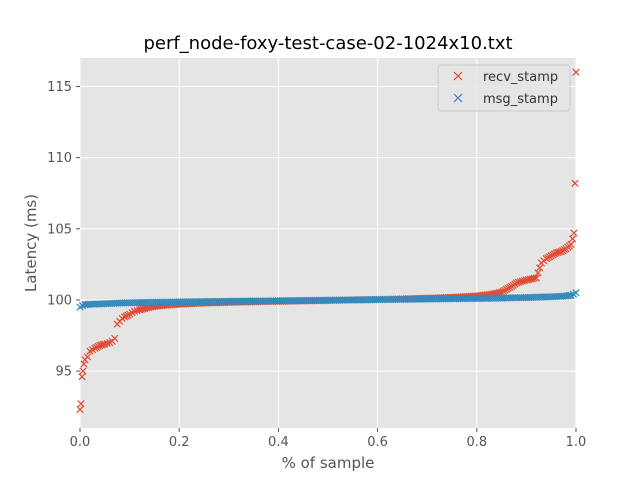  What do you see at coordinates (328, 300) in the screenshot?
I see `series-msg-stamp` at bounding box center [328, 300].